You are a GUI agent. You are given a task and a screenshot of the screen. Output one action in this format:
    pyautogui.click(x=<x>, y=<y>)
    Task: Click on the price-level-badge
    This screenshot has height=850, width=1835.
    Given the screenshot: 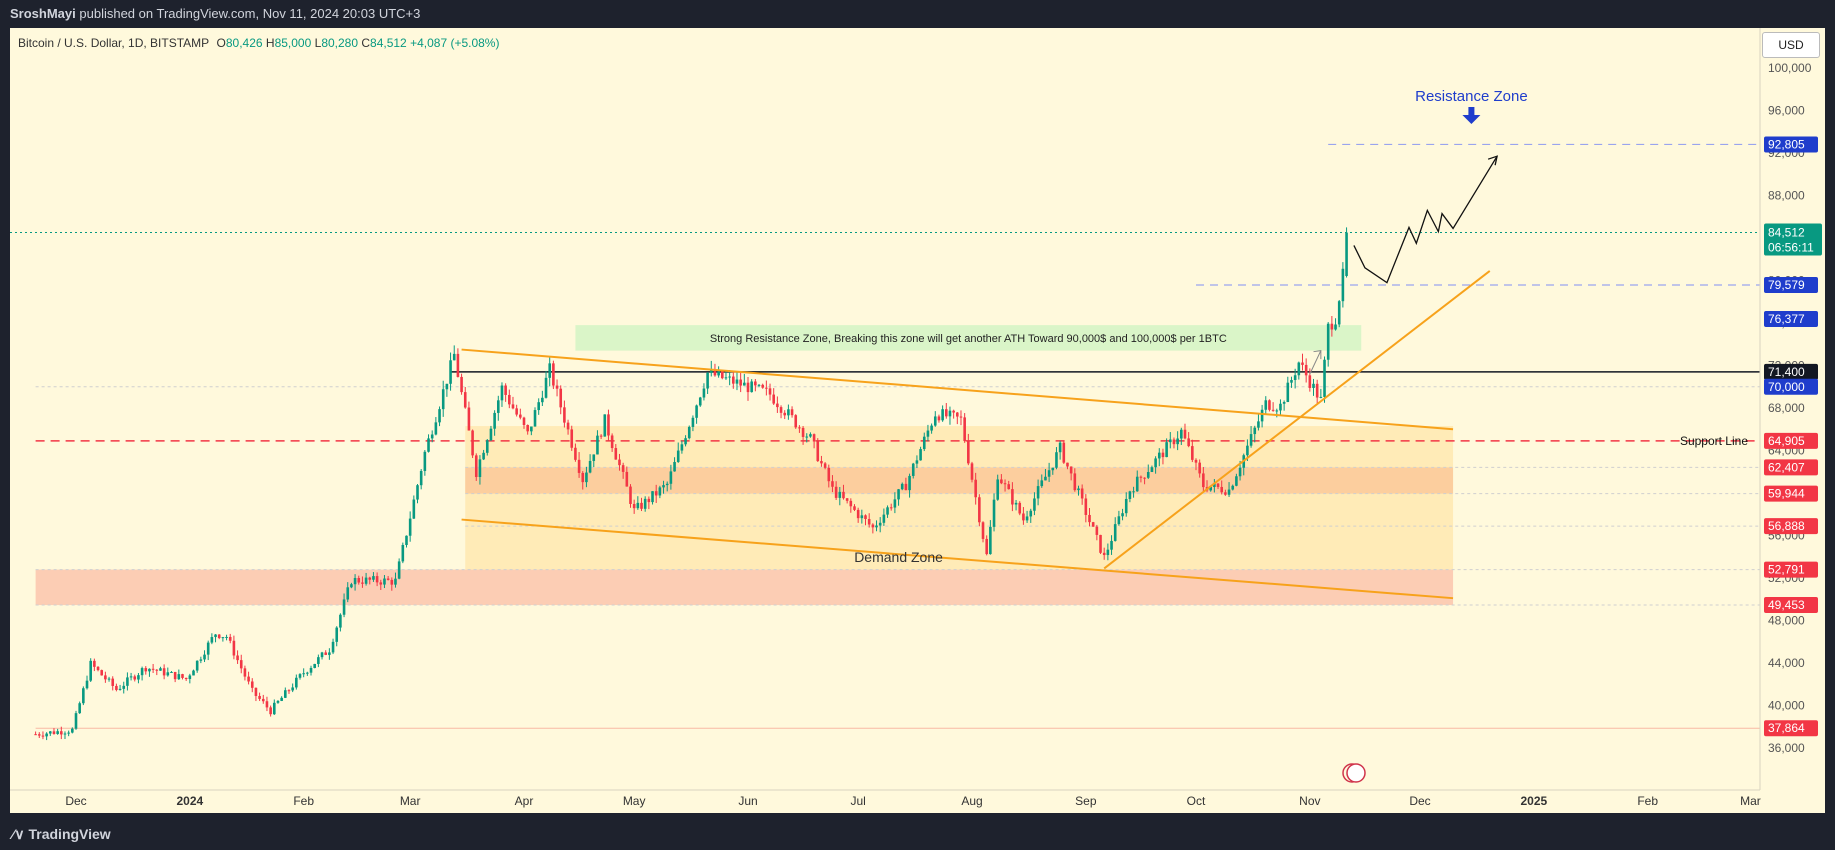 What is the action you would take?
    pyautogui.click(x=1791, y=371)
    